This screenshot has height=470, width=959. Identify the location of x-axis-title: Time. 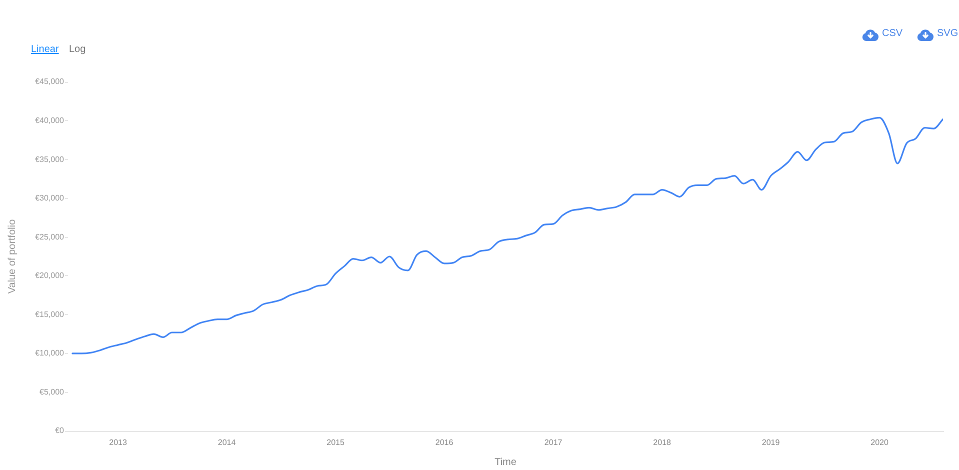
(505, 462).